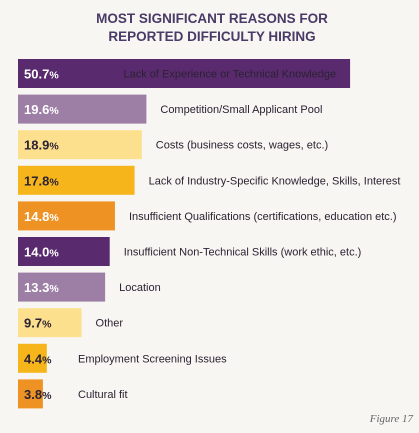 The width and height of the screenshot is (419, 433). What do you see at coordinates (152, 359) in the screenshot?
I see `category-label-9: Employment Screening Issues` at bounding box center [152, 359].